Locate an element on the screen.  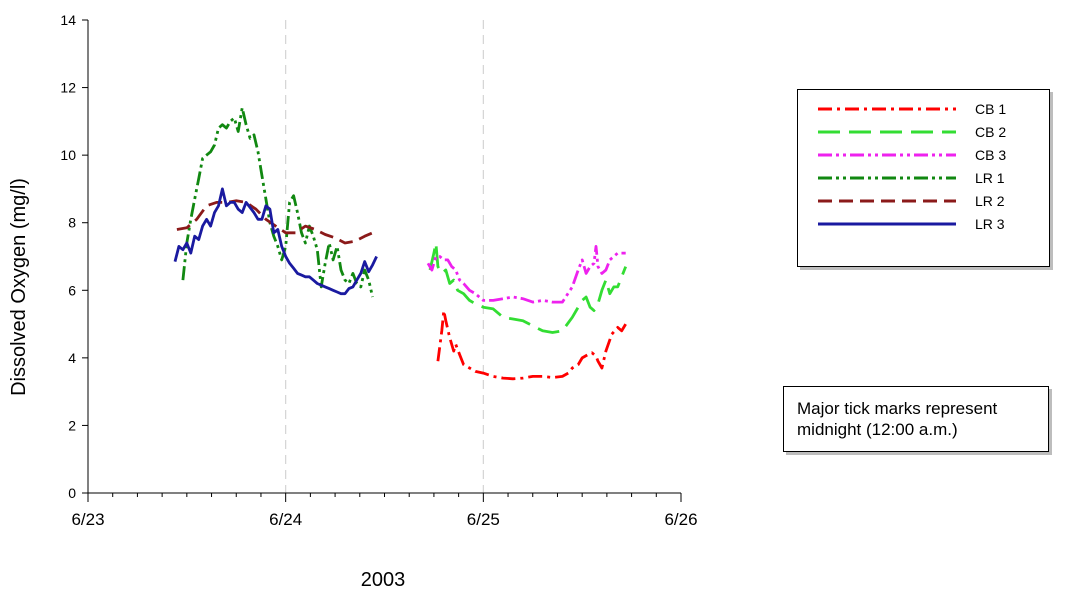
legend-item: LR 3 is located at coordinates (923, 224).